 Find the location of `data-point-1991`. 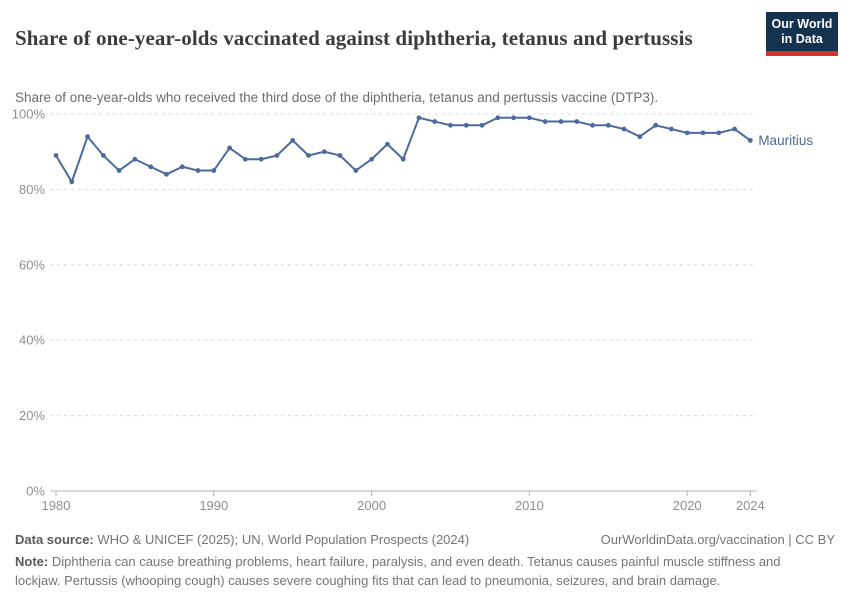

data-point-1991 is located at coordinates (229, 148).